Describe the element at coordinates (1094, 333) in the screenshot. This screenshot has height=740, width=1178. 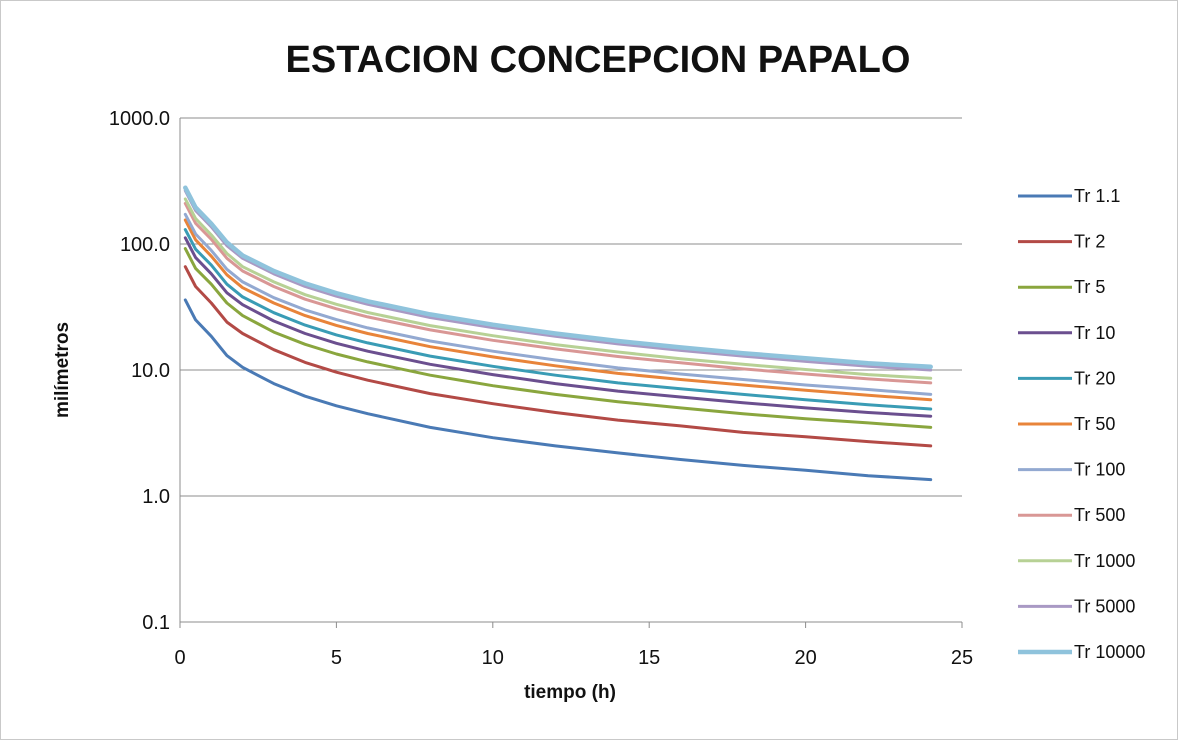
I see `legend-label: Tr 10` at that location.